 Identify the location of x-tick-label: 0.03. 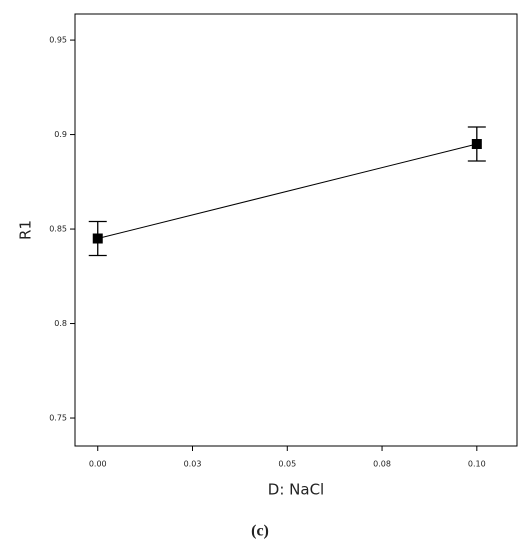
(193, 464).